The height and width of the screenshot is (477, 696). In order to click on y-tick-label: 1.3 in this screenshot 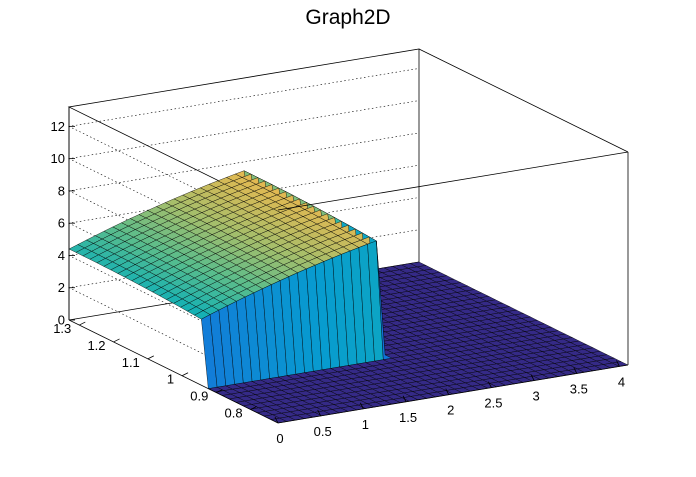, I will do `click(62, 328)`.